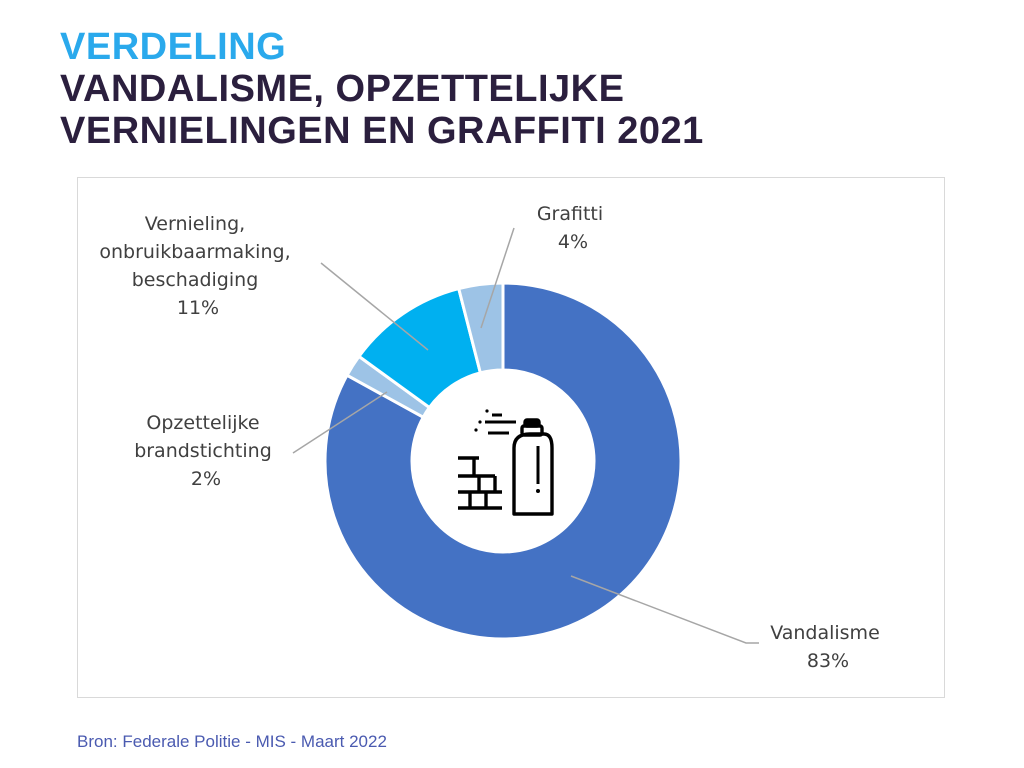 Image resolution: width=1024 pixels, height=768 pixels. What do you see at coordinates (828, 647) in the screenshot?
I see `label-vandalisme: Vandalisme 83%` at bounding box center [828, 647].